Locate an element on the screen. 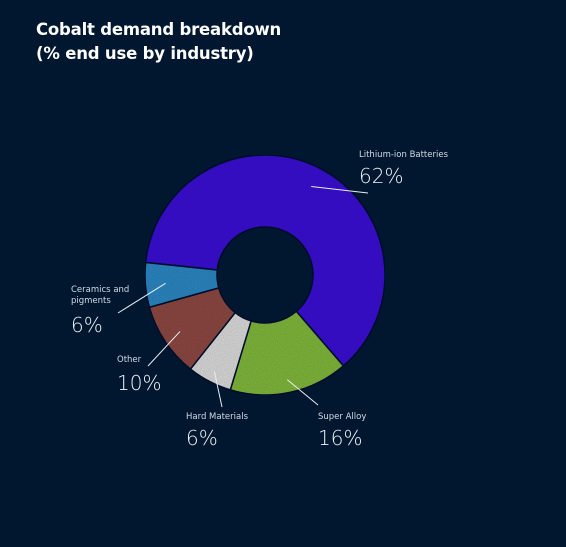  slice-label-hard-materials: Hard Materials is located at coordinates (217, 417).